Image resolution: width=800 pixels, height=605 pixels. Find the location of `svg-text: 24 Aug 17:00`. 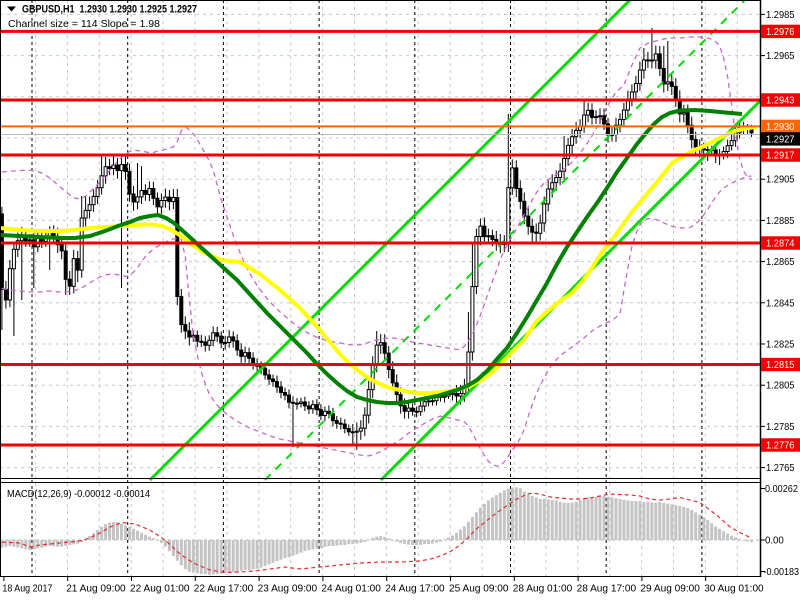

svg-text: 24 Aug 17:00 is located at coordinates (415, 589).